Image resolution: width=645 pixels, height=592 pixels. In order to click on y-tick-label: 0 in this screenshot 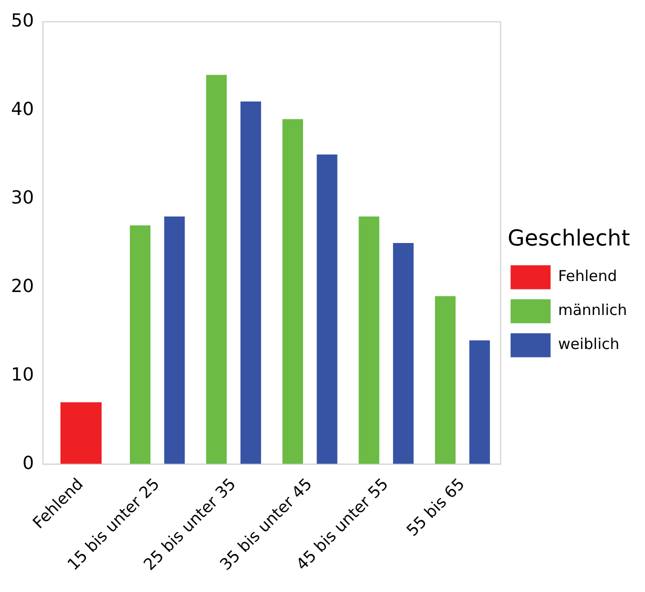, I will do `click(28, 463)`.